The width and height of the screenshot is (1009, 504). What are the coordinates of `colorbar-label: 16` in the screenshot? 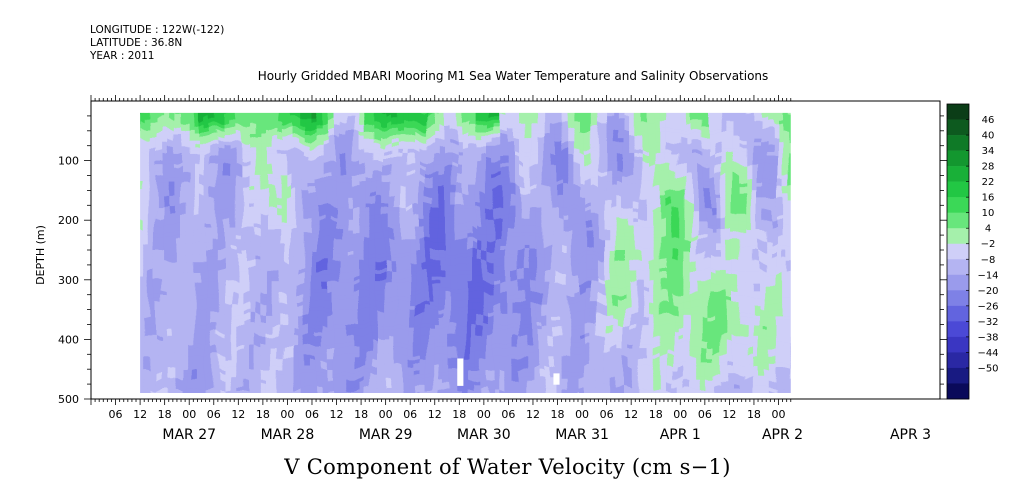 It's located at (988, 198).